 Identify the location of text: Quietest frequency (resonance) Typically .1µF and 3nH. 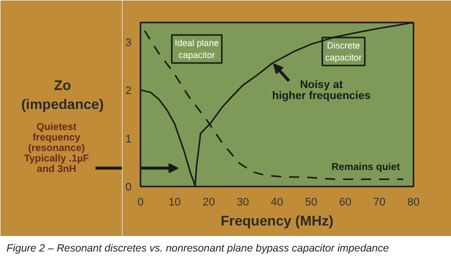
(57, 148).